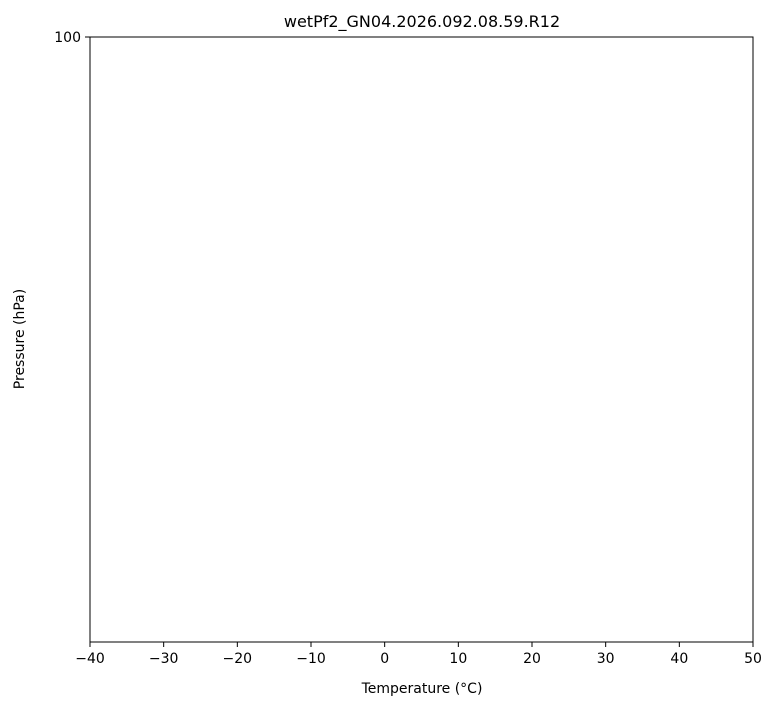 The width and height of the screenshot is (775, 708). I want to click on x-tick-label: −10, so click(311, 659).